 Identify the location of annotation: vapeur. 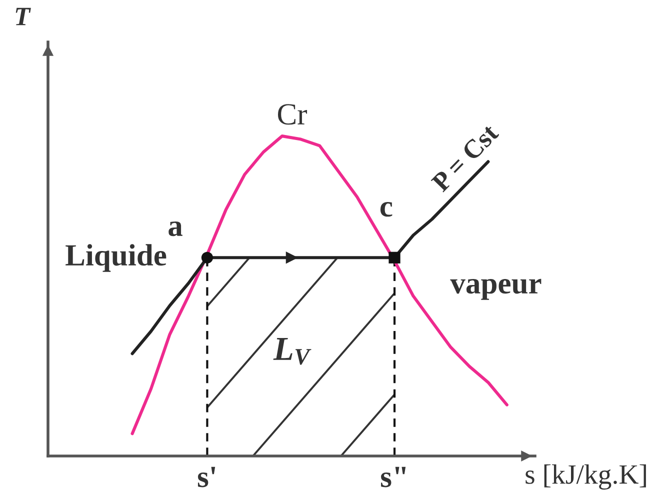
(496, 289).